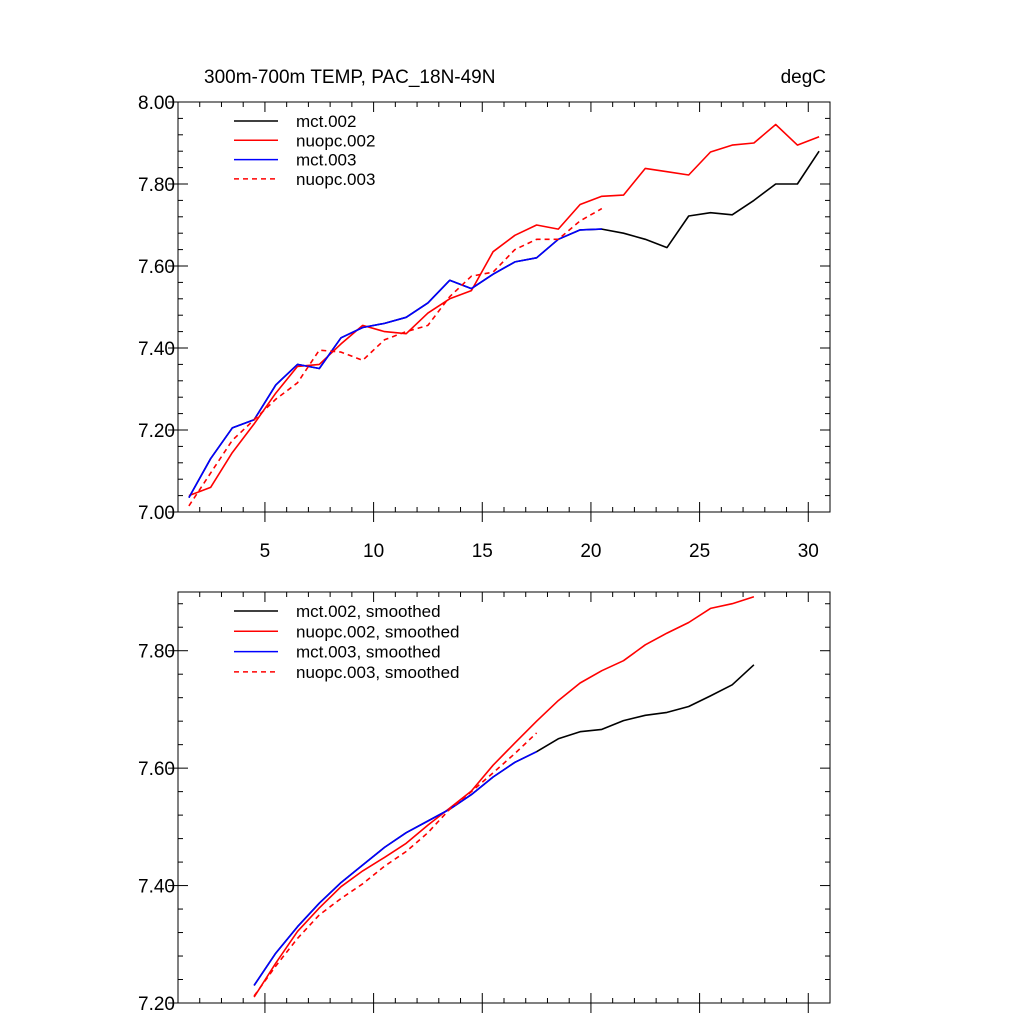 The height and width of the screenshot is (1024, 1024). I want to click on legend-label: nuopc.003, smoothed, so click(378, 672).